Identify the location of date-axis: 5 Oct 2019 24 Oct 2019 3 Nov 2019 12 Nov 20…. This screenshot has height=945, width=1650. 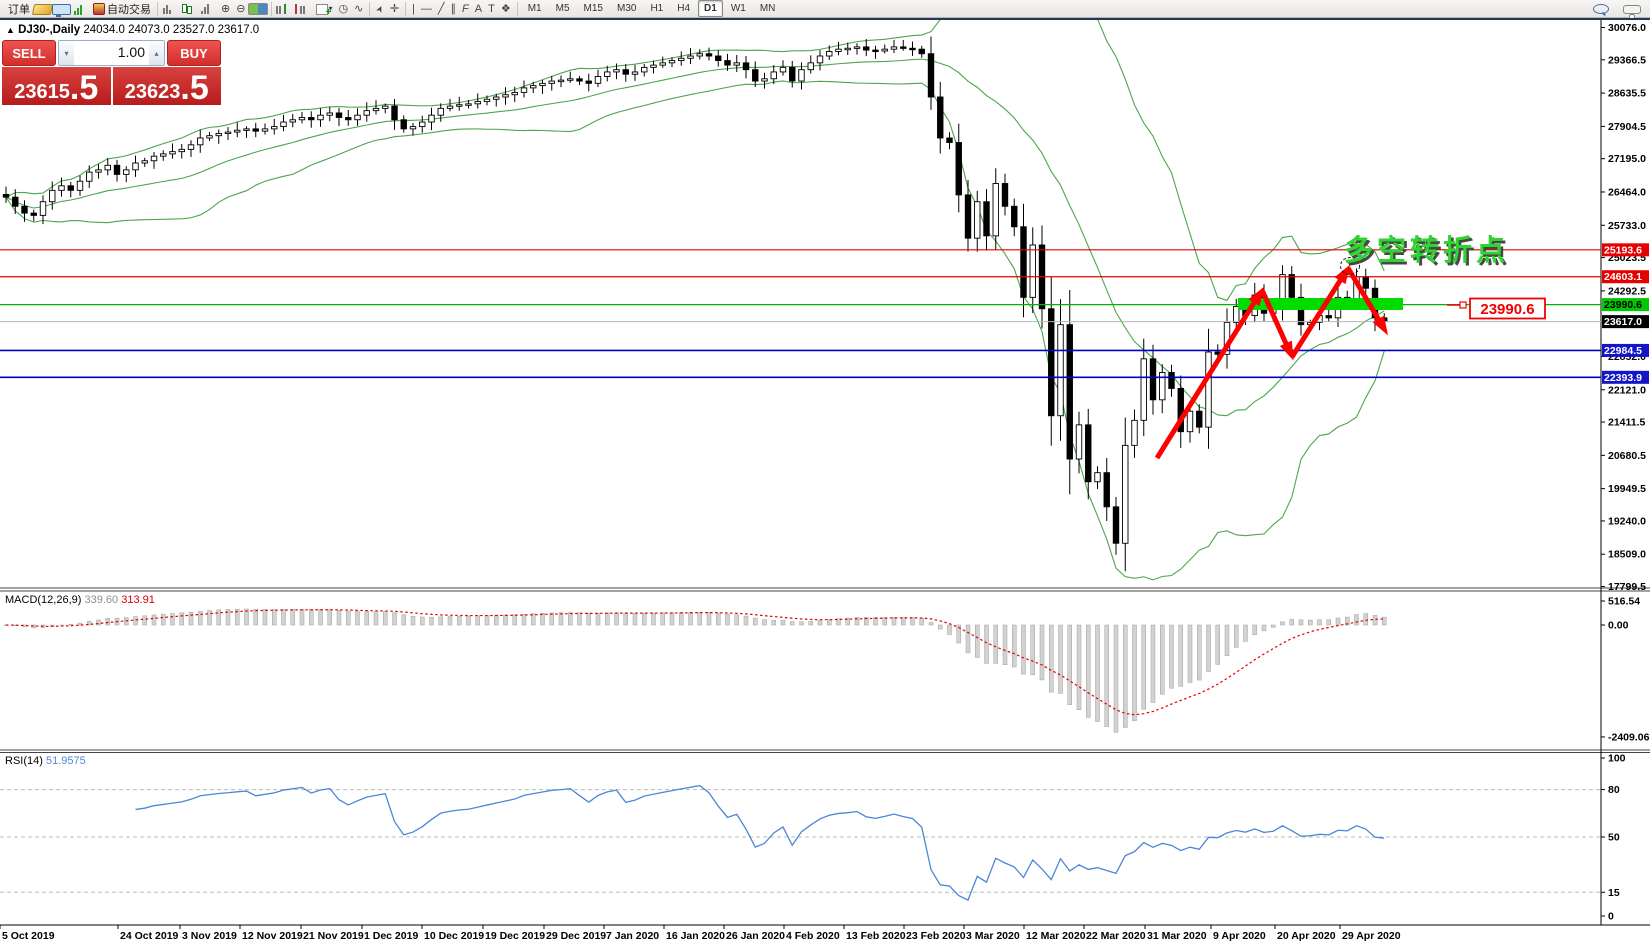
(700, 933).